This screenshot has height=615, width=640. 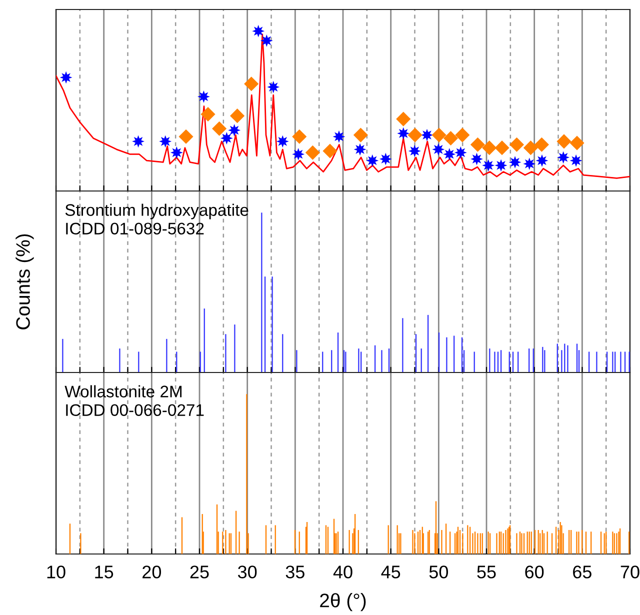 What do you see at coordinates (56, 572) in the screenshot?
I see `x-tick-label: 10` at bounding box center [56, 572].